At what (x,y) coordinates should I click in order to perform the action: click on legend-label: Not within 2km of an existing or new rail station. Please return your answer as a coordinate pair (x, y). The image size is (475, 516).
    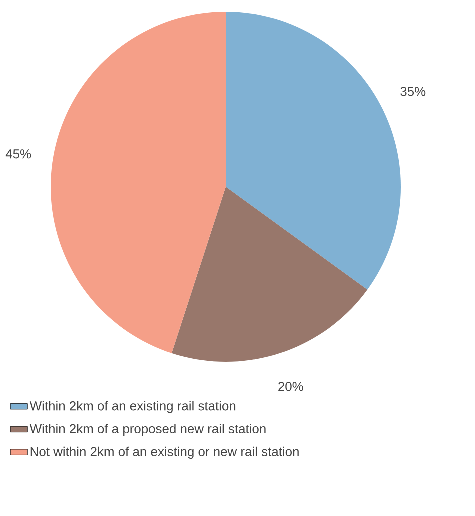
    Looking at the image, I should click on (164, 452).